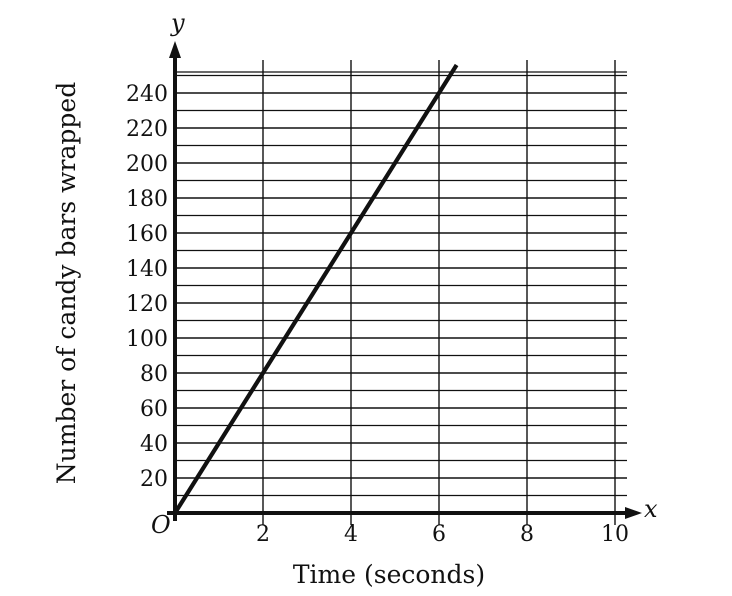 Image resolution: width=732 pixels, height=596 pixels. What do you see at coordinates (263, 534) in the screenshot?
I see `x-tick-label: 2` at bounding box center [263, 534].